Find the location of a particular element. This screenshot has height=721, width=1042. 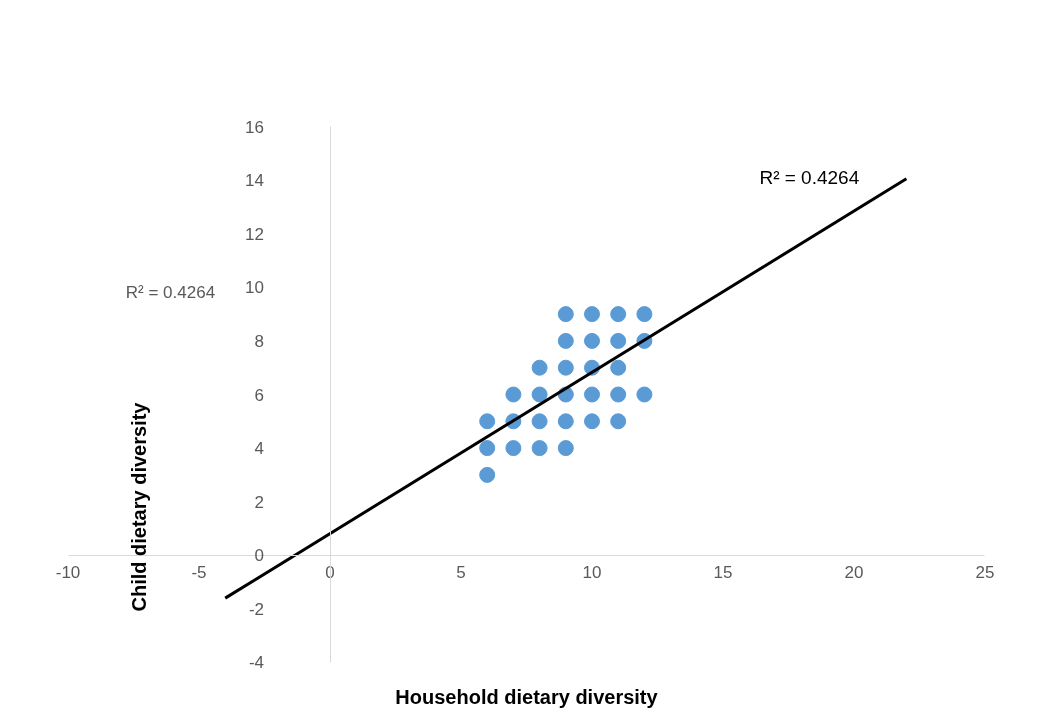

y-tick-label: 14 is located at coordinates (255, 181).